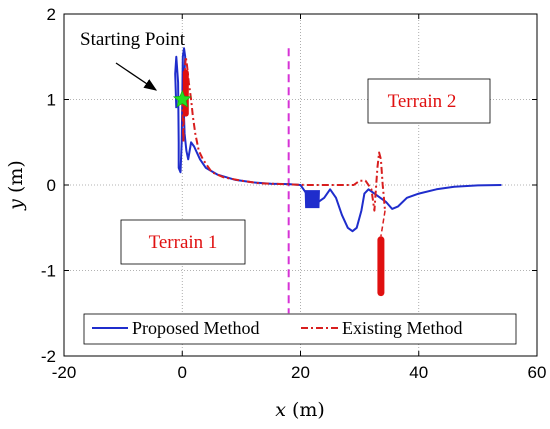 The image size is (550, 429). What do you see at coordinates (51, 100) in the screenshot?
I see `y-tick-label: 1` at bounding box center [51, 100].